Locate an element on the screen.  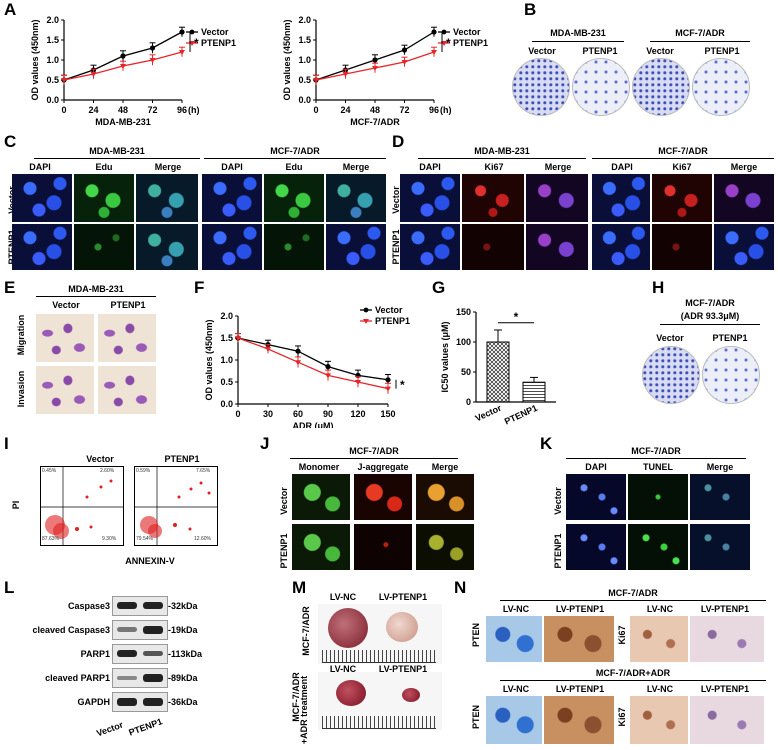
panel-label-h: H is located at coordinates (658, 287).